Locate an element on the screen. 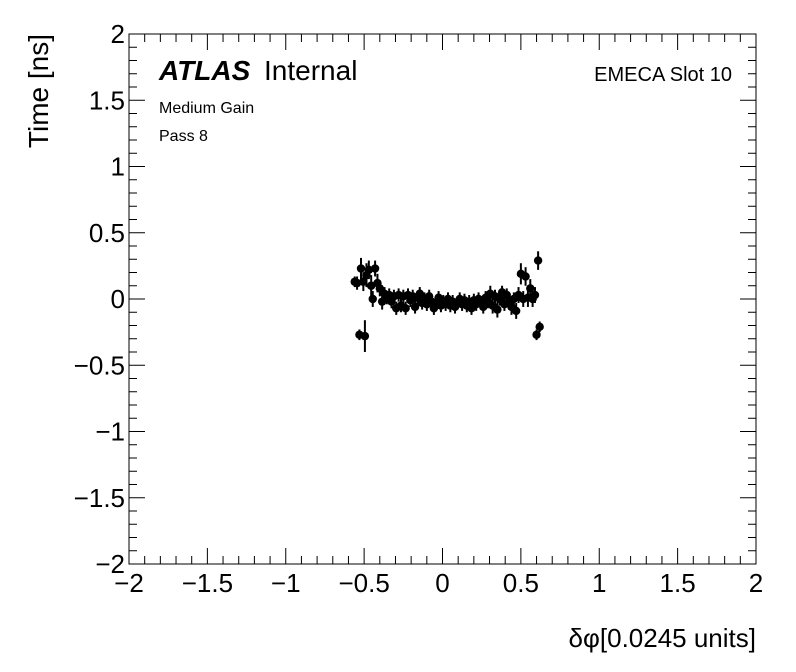 The width and height of the screenshot is (796, 672). atlas-experiment: ATLAS is located at coordinates (204, 70).